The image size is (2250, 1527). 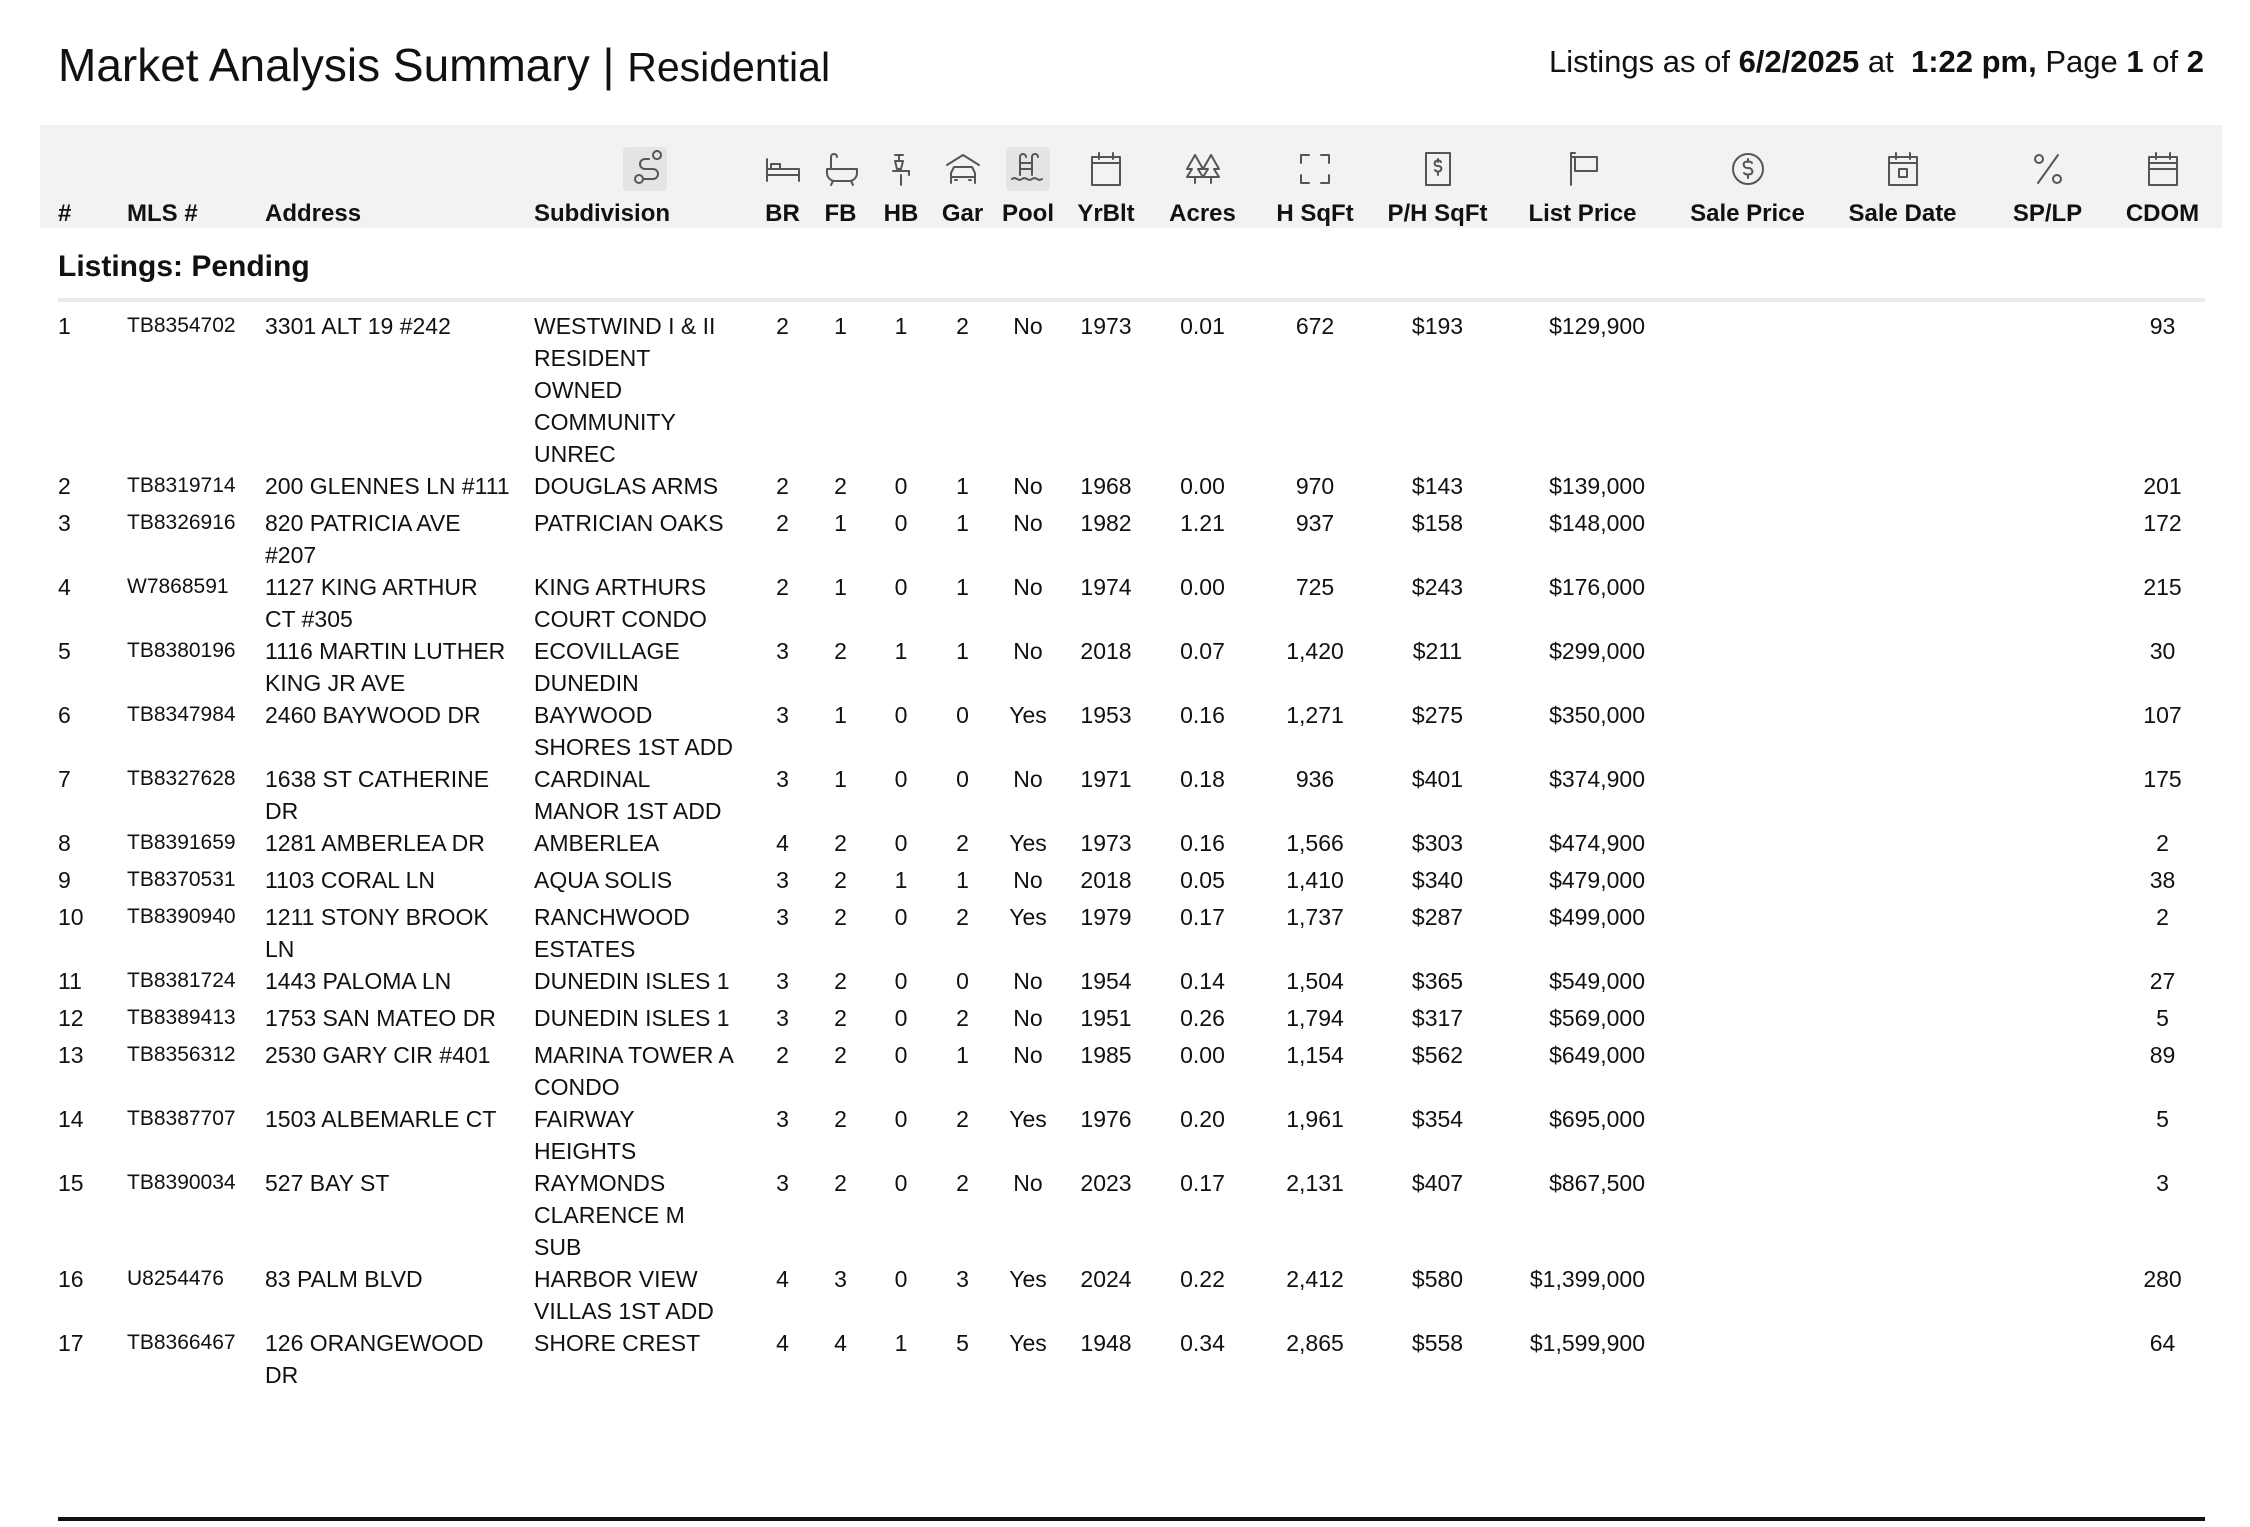 I want to click on cell: 1127 KING ARTHUR CT #305, so click(x=371, y=603).